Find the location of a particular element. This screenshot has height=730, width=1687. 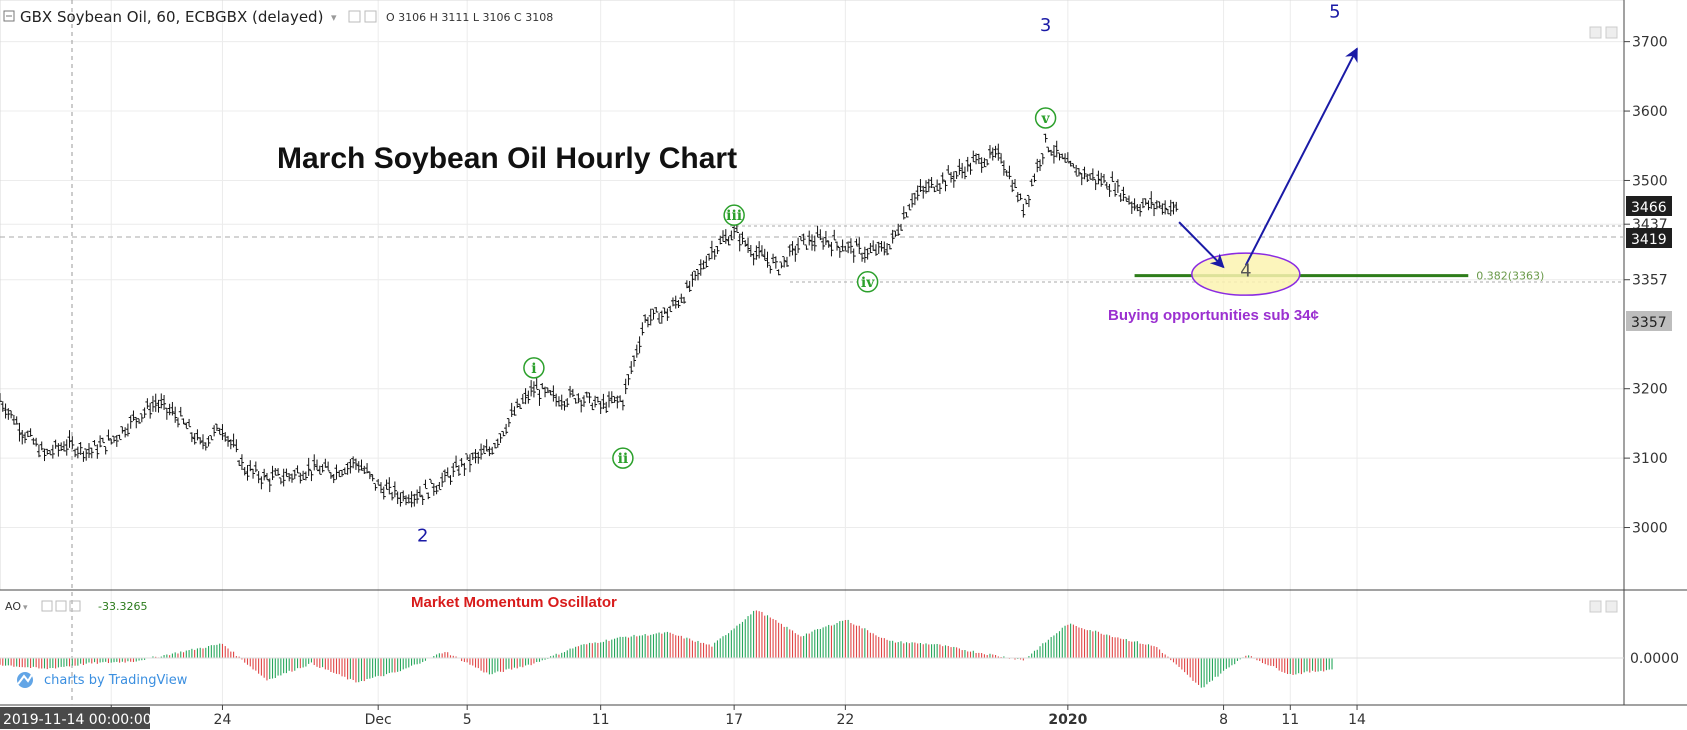

price-tick-label: 3357 is located at coordinates (1650, 281).